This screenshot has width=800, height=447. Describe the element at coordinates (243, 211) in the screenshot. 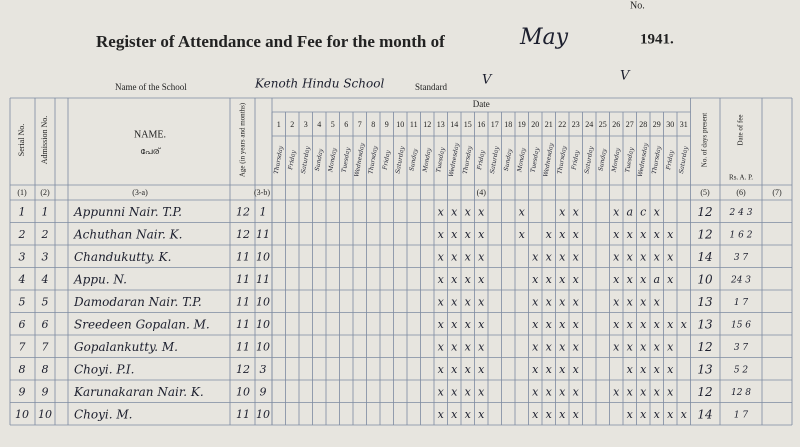

I see `age-years: 12` at that location.